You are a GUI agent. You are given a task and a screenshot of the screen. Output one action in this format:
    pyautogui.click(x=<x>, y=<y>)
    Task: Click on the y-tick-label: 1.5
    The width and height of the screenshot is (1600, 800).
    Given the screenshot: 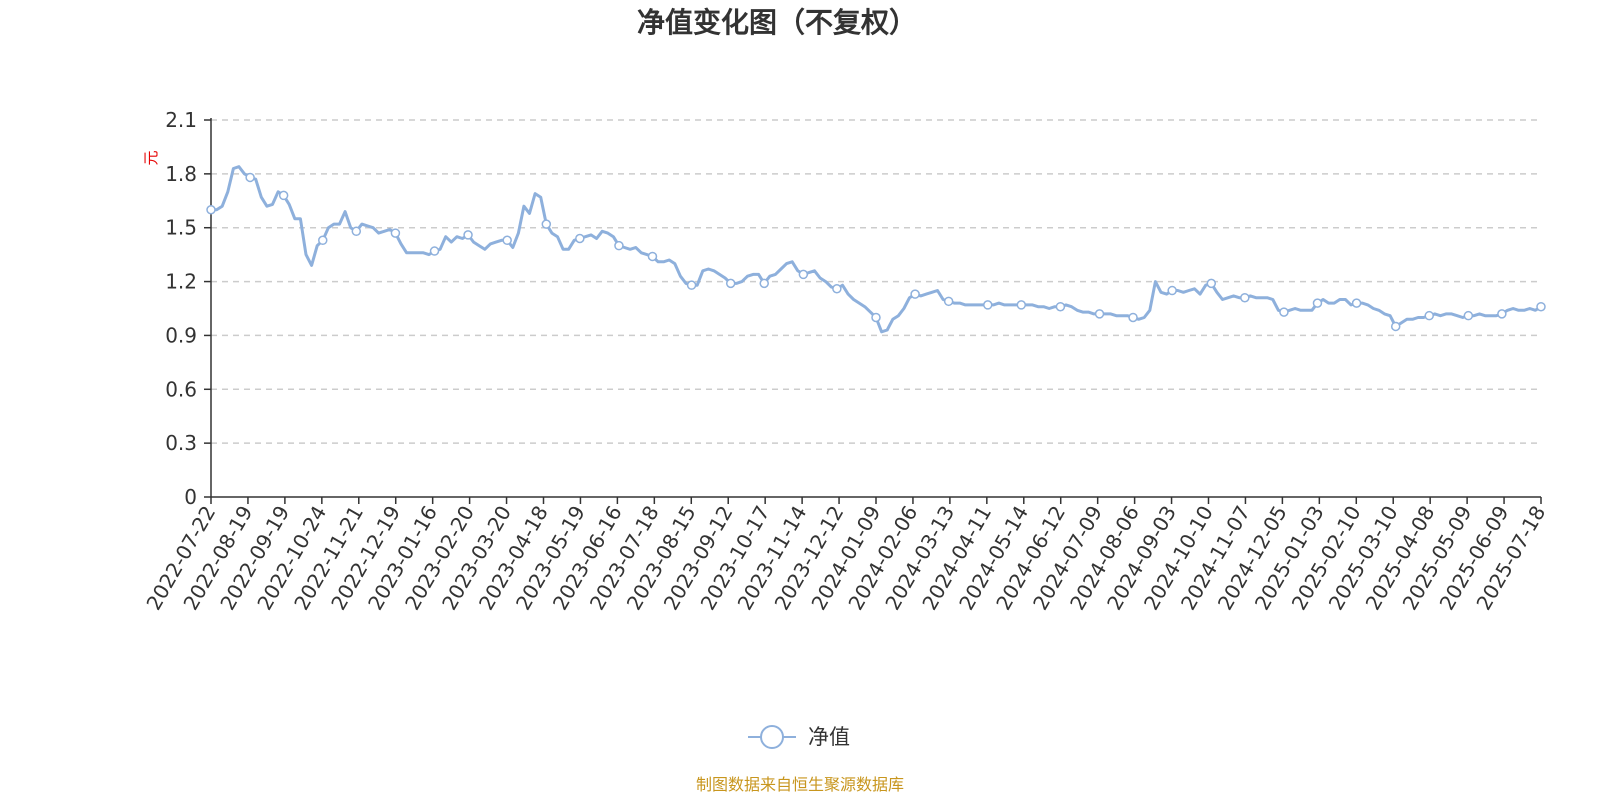 What is the action you would take?
    pyautogui.click(x=181, y=228)
    